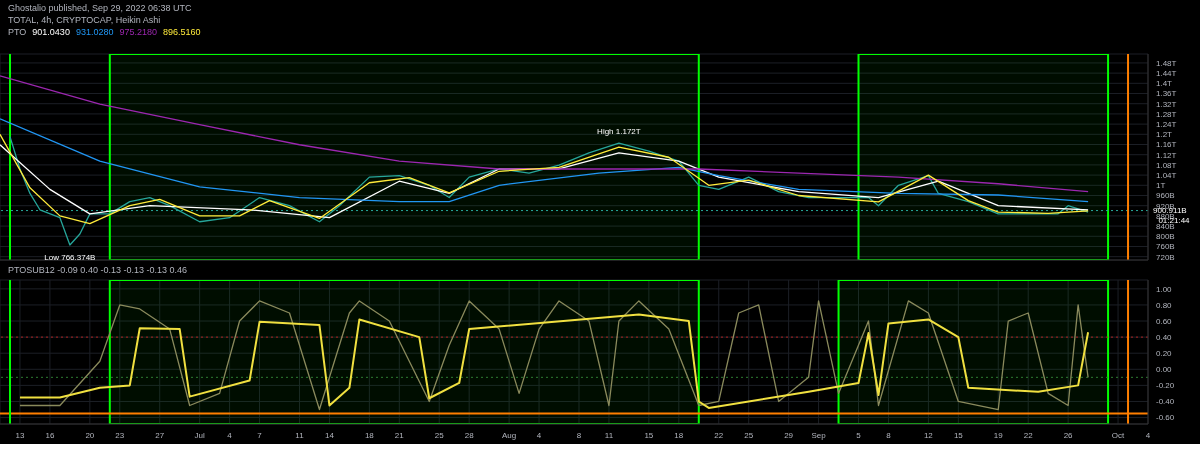 The height and width of the screenshot is (452, 1200). I want to click on y-tick-label: 1.12T, so click(1166, 155).